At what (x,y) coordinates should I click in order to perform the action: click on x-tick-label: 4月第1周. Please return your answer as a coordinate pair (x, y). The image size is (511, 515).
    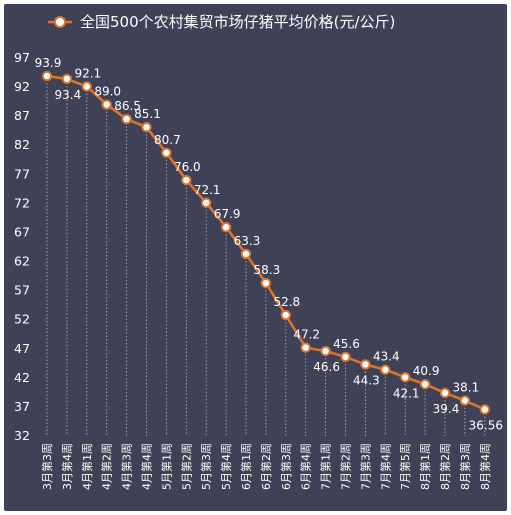
    Looking at the image, I should click on (87, 466).